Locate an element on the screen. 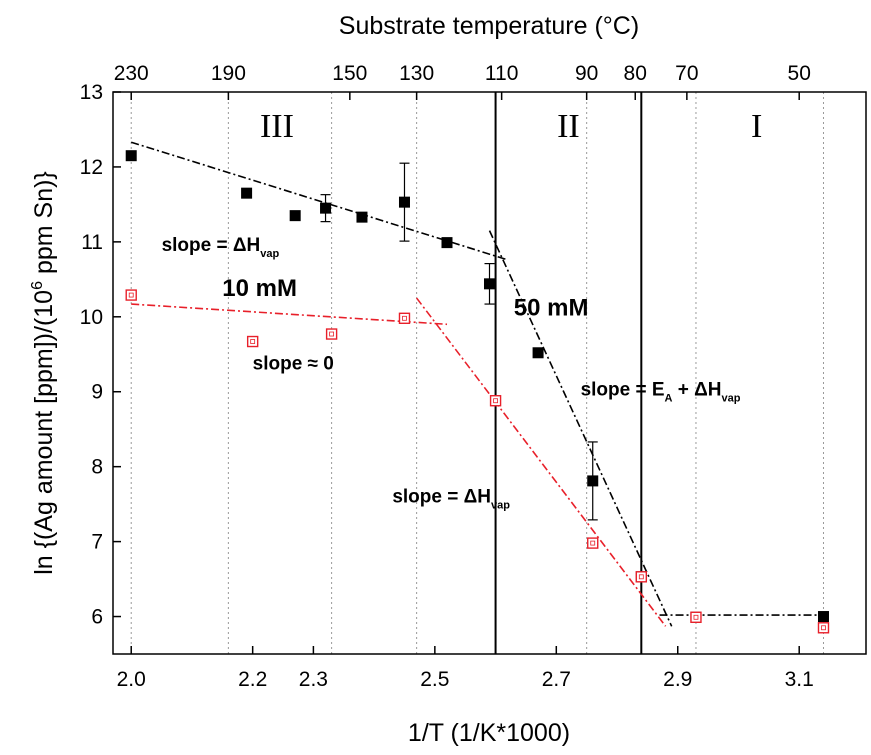 This screenshot has height=755, width=871. x-tick-label: 2.7 is located at coordinates (556, 679).